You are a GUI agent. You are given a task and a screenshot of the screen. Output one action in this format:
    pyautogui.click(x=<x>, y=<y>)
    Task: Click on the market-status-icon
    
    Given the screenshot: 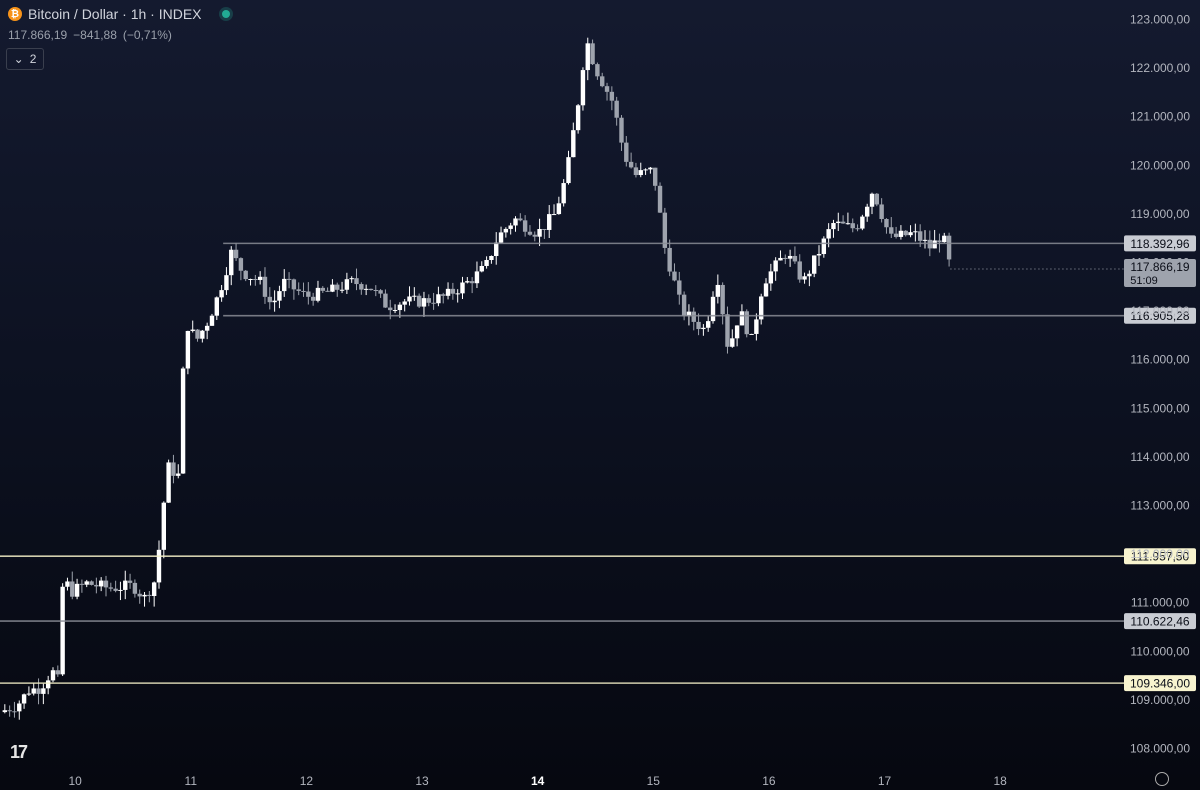 What is the action you would take?
    pyautogui.click(x=225, y=14)
    